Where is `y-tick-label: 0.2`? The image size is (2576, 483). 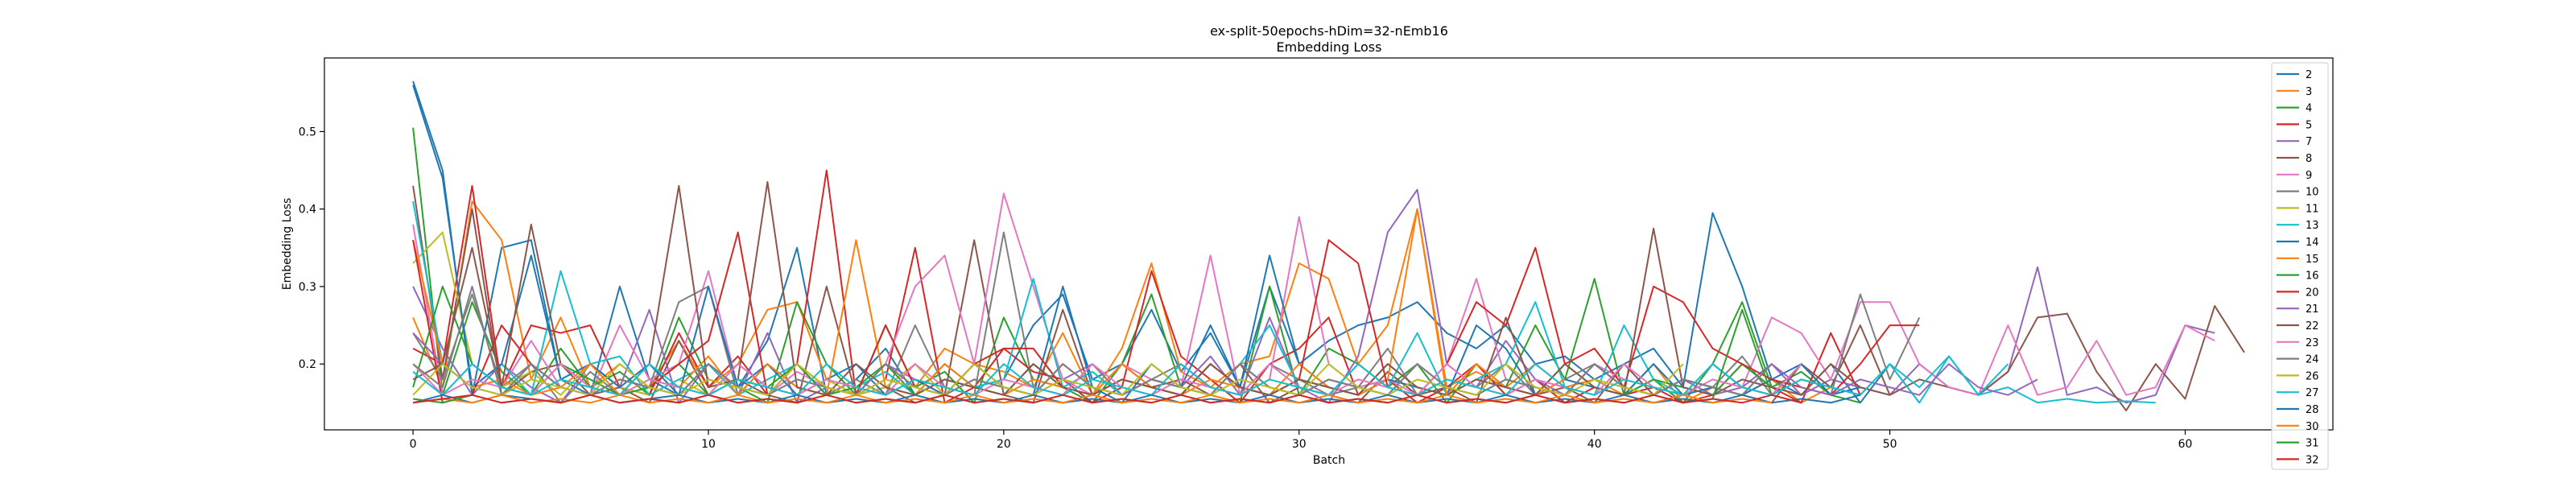
y-tick-label: 0.2 is located at coordinates (307, 364).